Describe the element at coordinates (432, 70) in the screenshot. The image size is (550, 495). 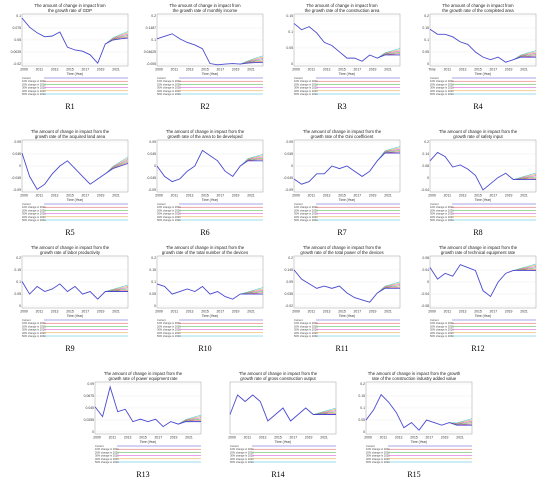
I see `x-tick-label: Time` at that location.